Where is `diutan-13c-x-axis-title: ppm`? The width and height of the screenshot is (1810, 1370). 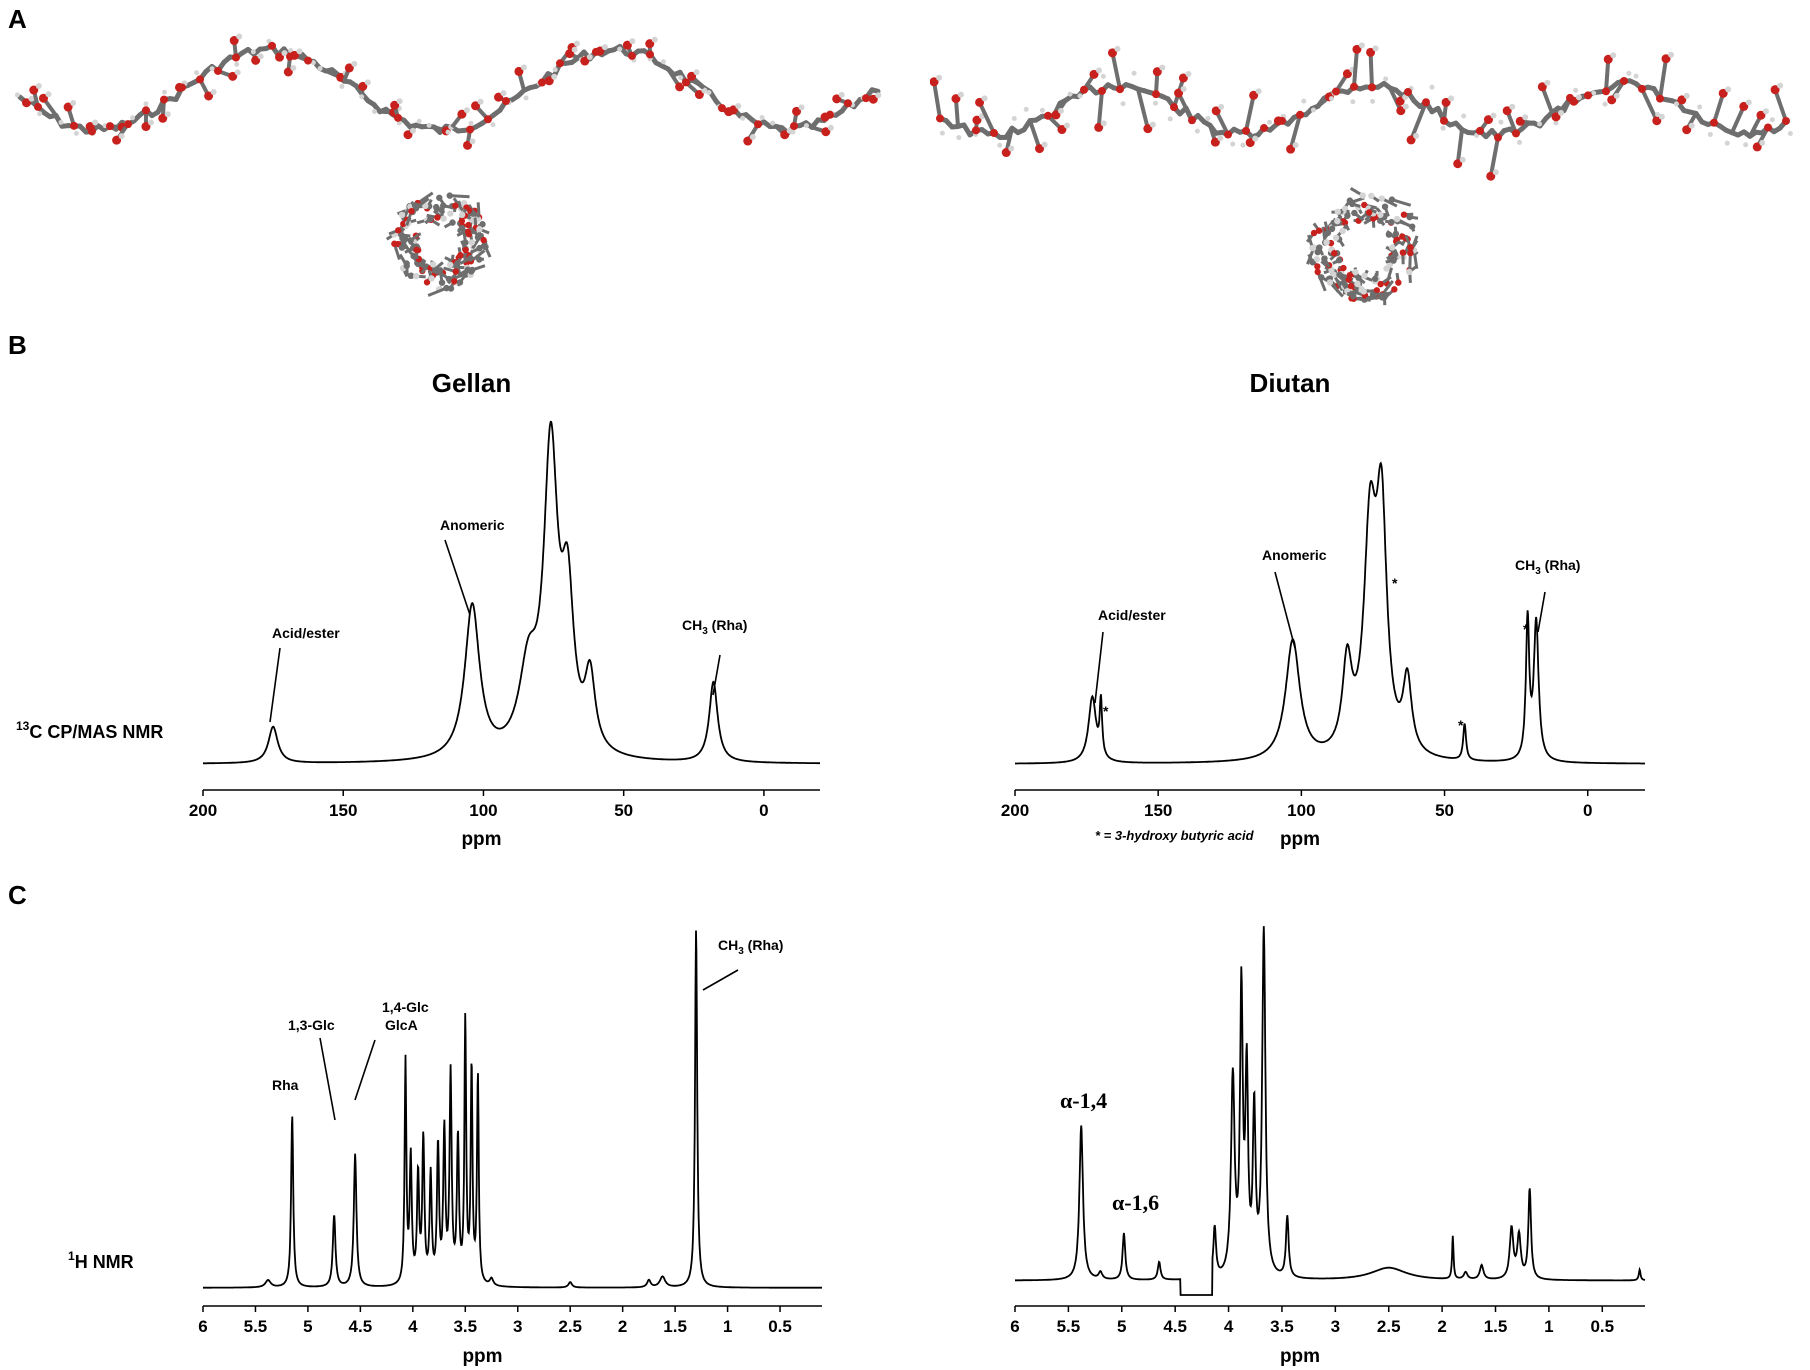 diutan-13c-x-axis-title: ppm is located at coordinates (1300, 839).